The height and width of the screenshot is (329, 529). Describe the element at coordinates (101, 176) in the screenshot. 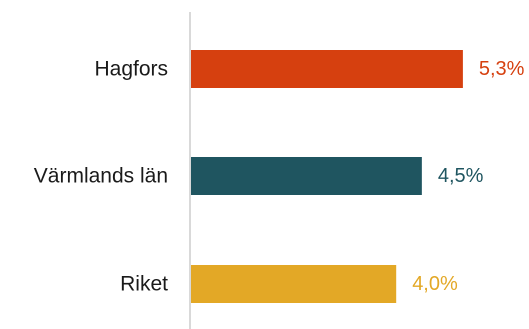

I see `category-label-1: Värmlands län` at that location.